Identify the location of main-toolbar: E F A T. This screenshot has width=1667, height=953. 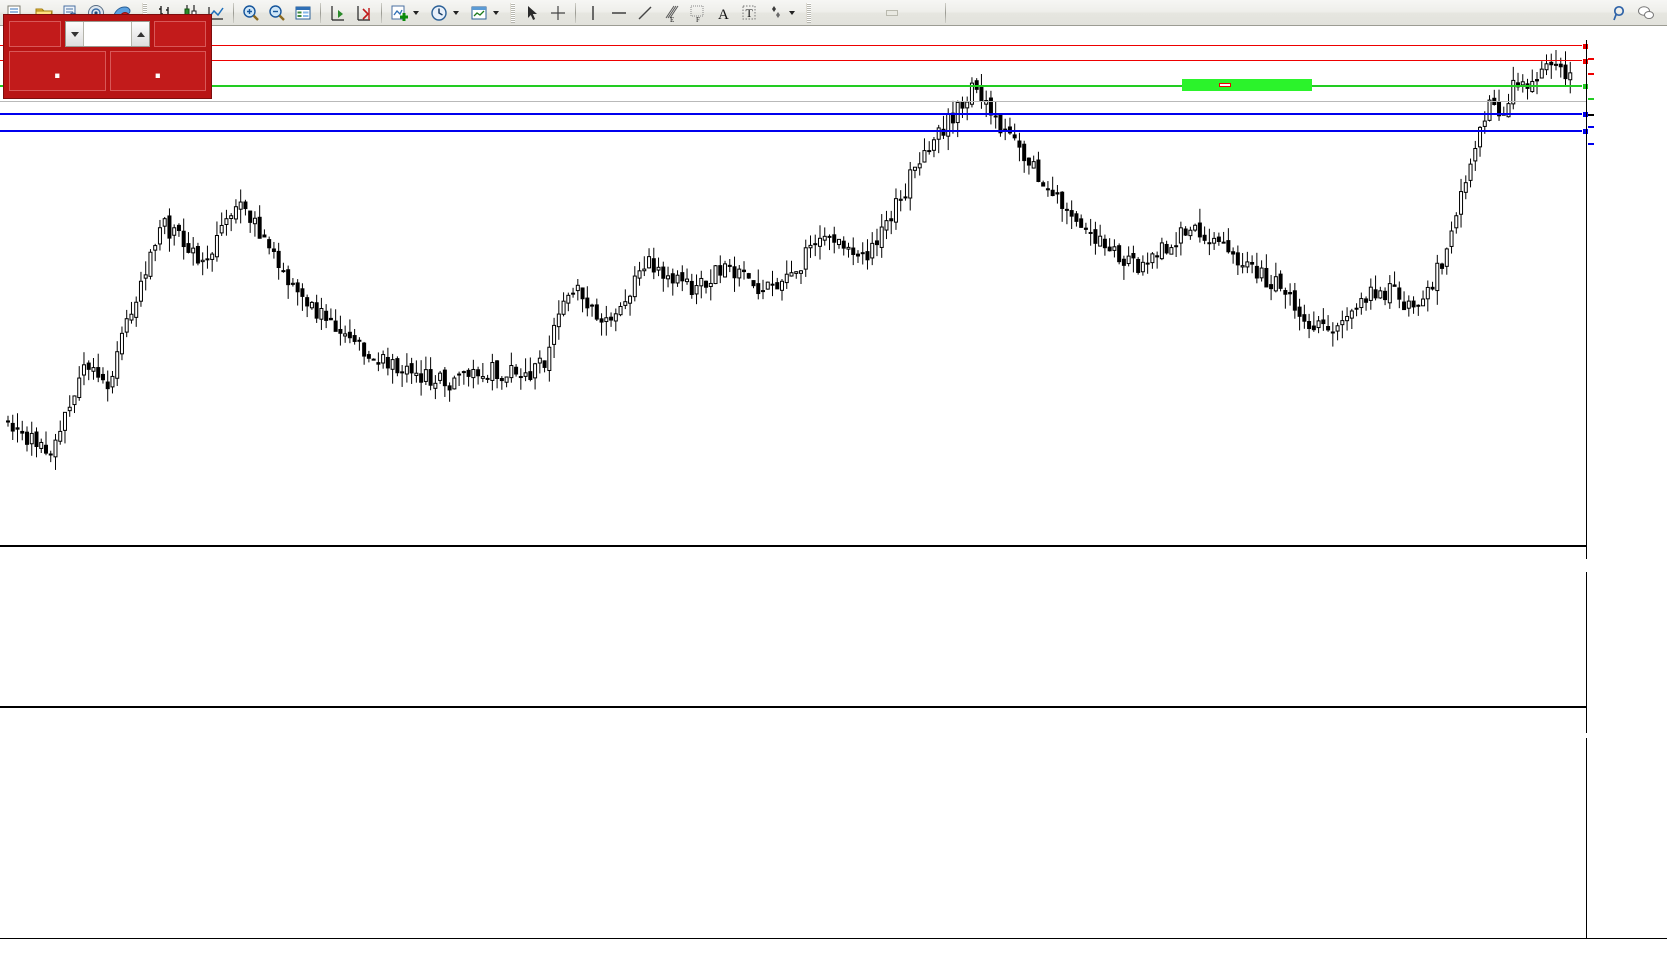
(833, 13).